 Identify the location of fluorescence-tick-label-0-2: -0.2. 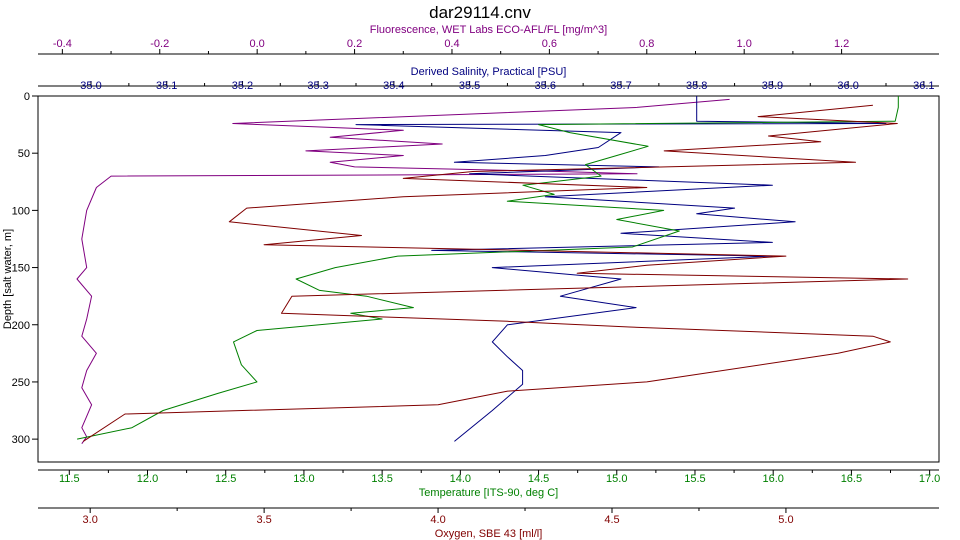
(159, 44).